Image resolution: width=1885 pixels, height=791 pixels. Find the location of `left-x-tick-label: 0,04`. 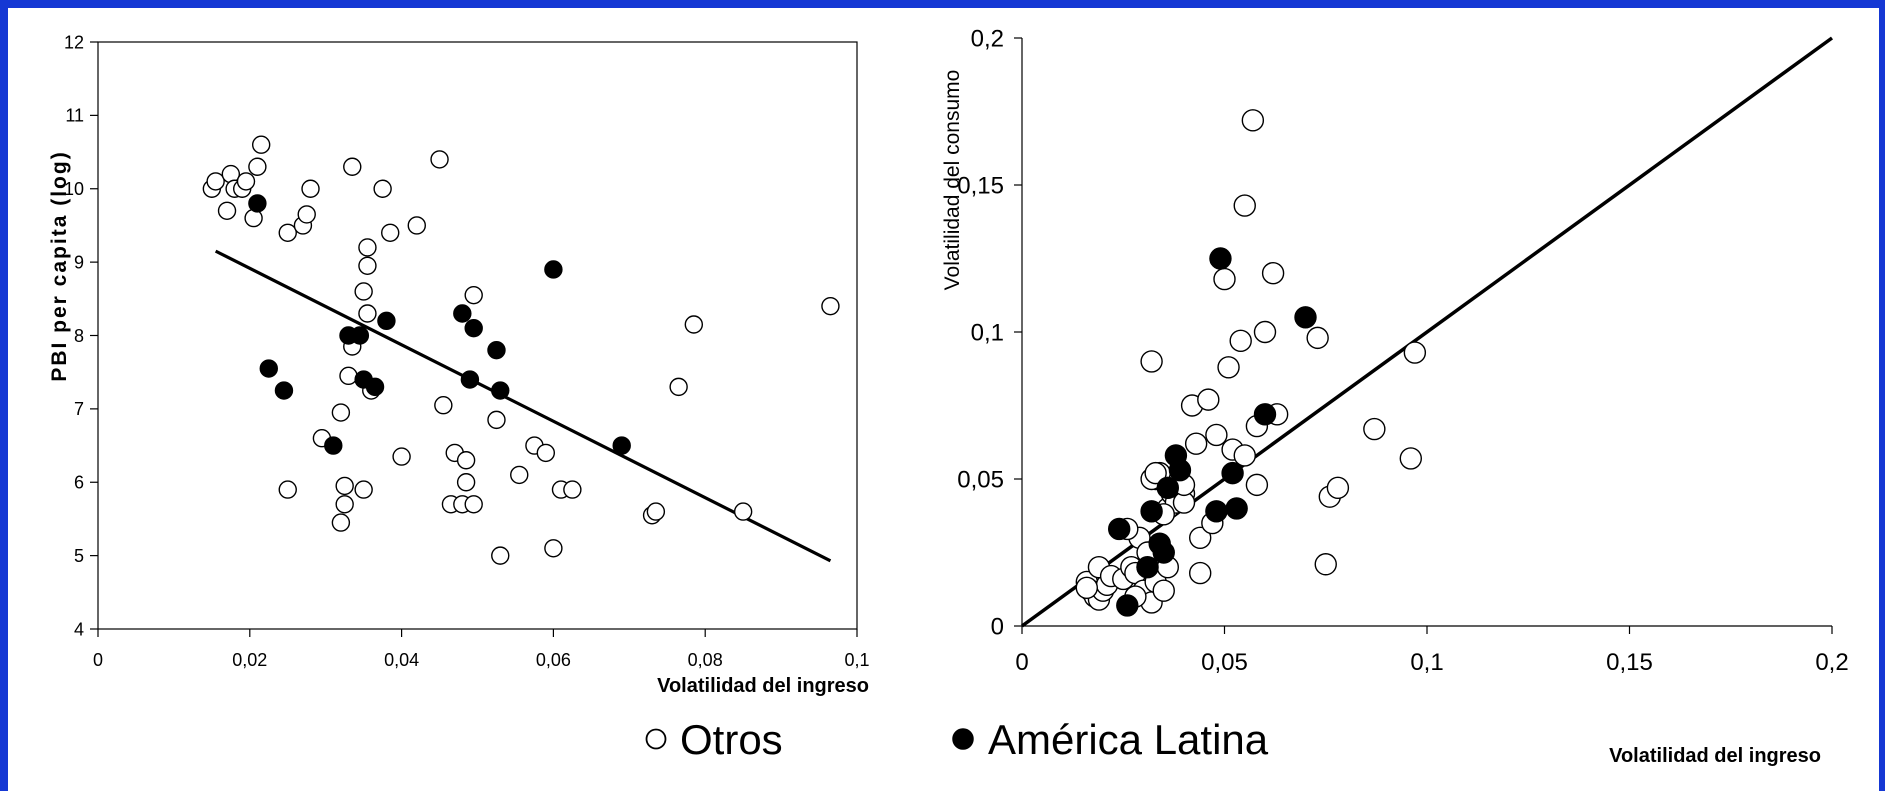

left-x-tick-label: 0,04 is located at coordinates (401, 660).